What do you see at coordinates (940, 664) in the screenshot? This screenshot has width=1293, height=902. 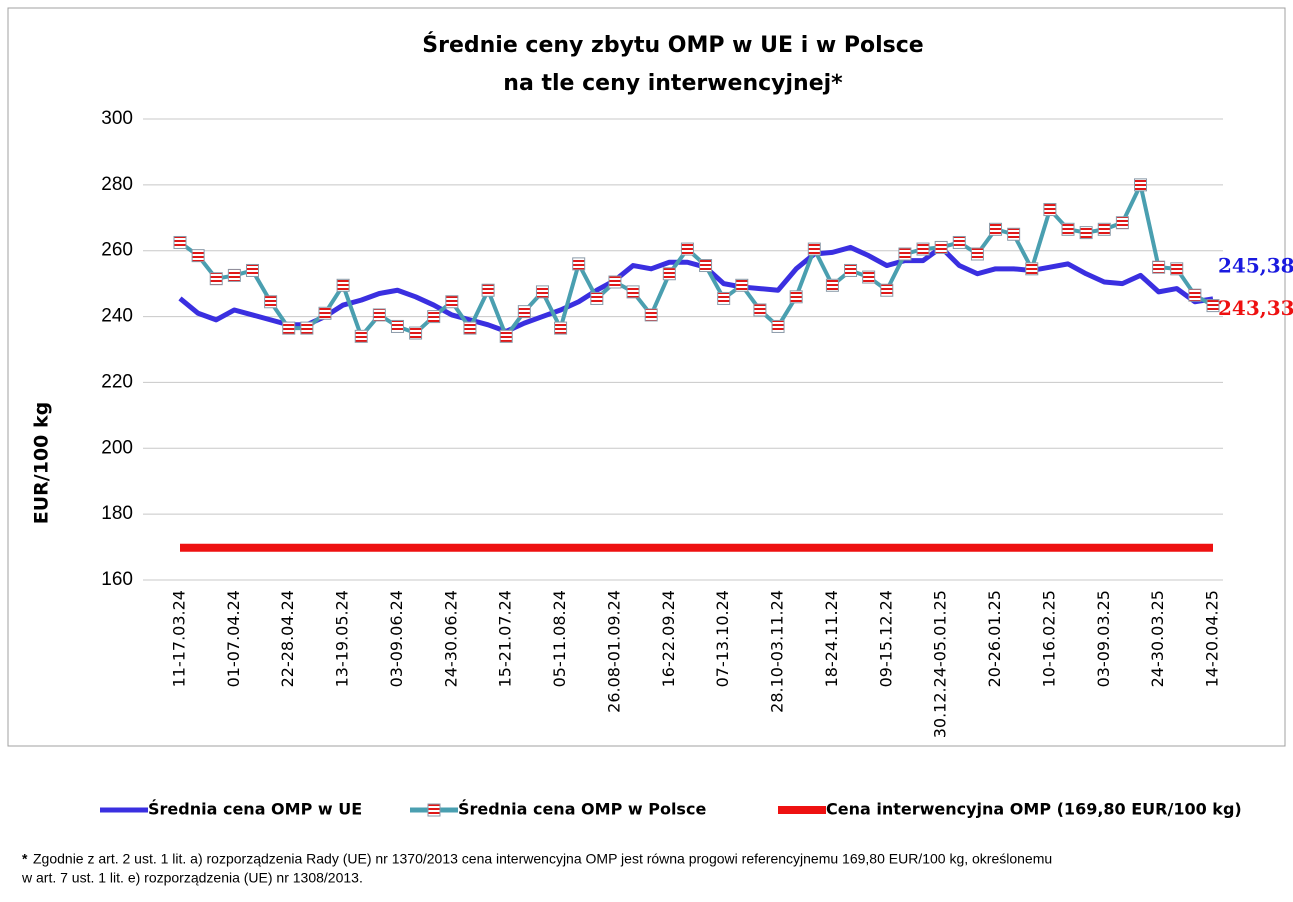 I see `x-tick-label: 30.12.24-05.01.25` at bounding box center [940, 664].